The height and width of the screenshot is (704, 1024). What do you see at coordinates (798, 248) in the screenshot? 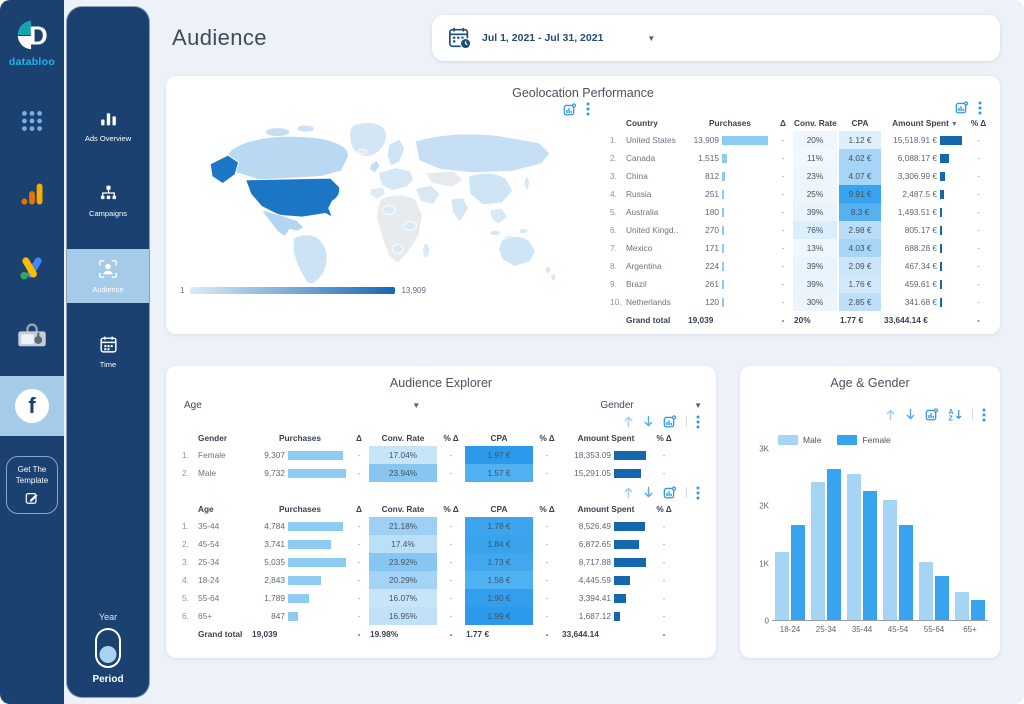
I see `table-row: 7. Mexico 171-13% 4.03 €688.28 € -` at bounding box center [798, 248].